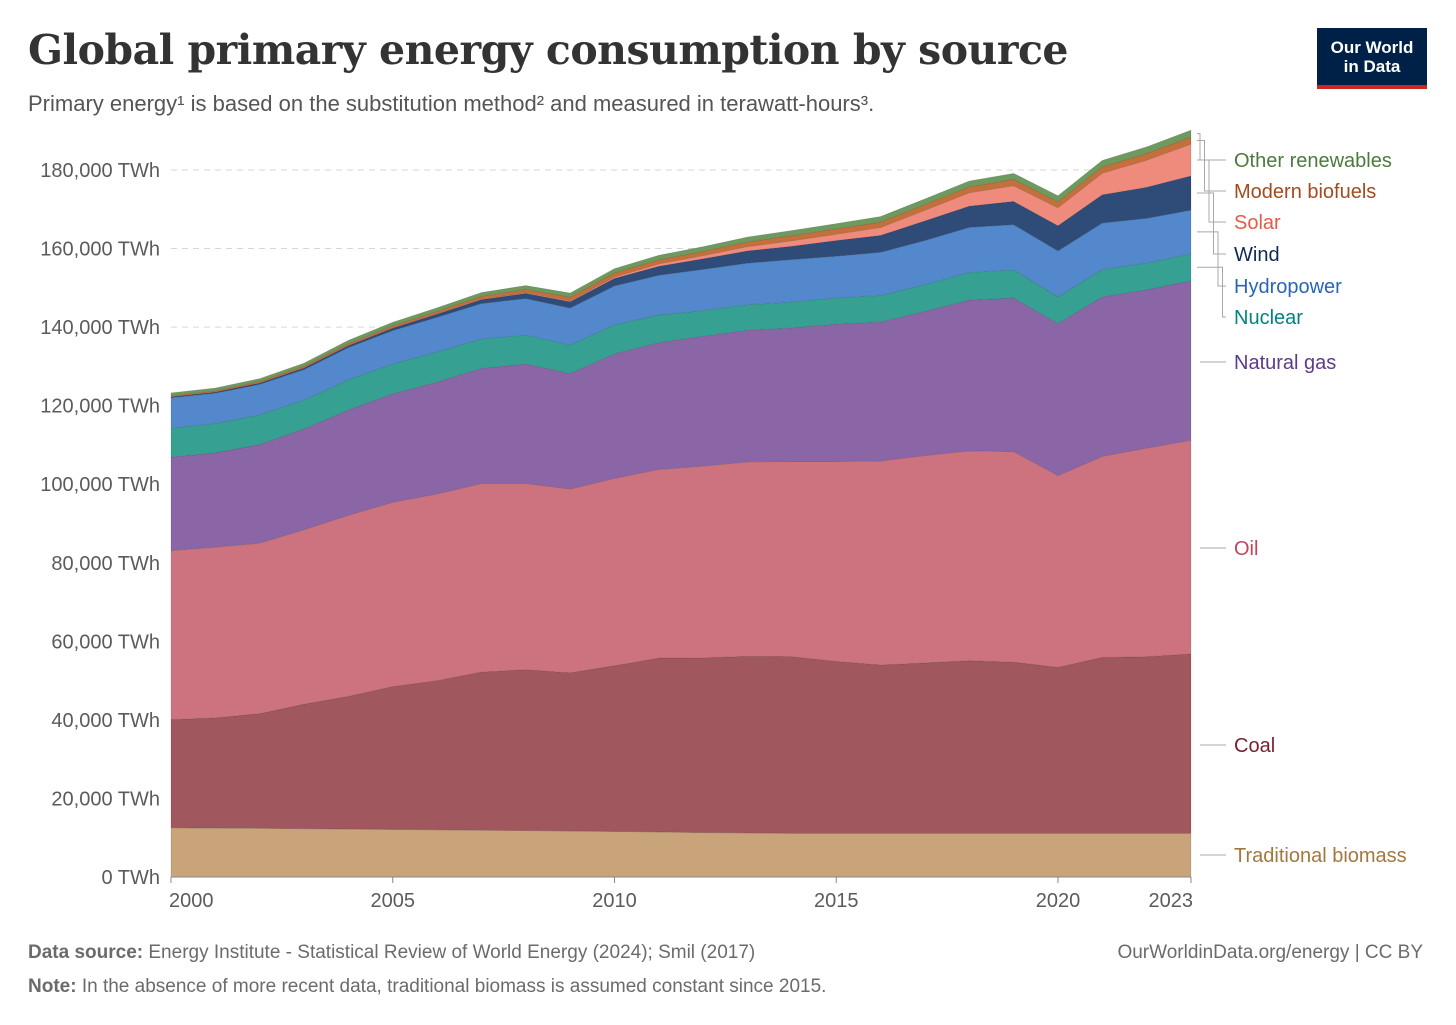 This screenshot has height=1025, width=1456. I want to click on y-tick-label: 160,000 TWh, so click(100, 250).